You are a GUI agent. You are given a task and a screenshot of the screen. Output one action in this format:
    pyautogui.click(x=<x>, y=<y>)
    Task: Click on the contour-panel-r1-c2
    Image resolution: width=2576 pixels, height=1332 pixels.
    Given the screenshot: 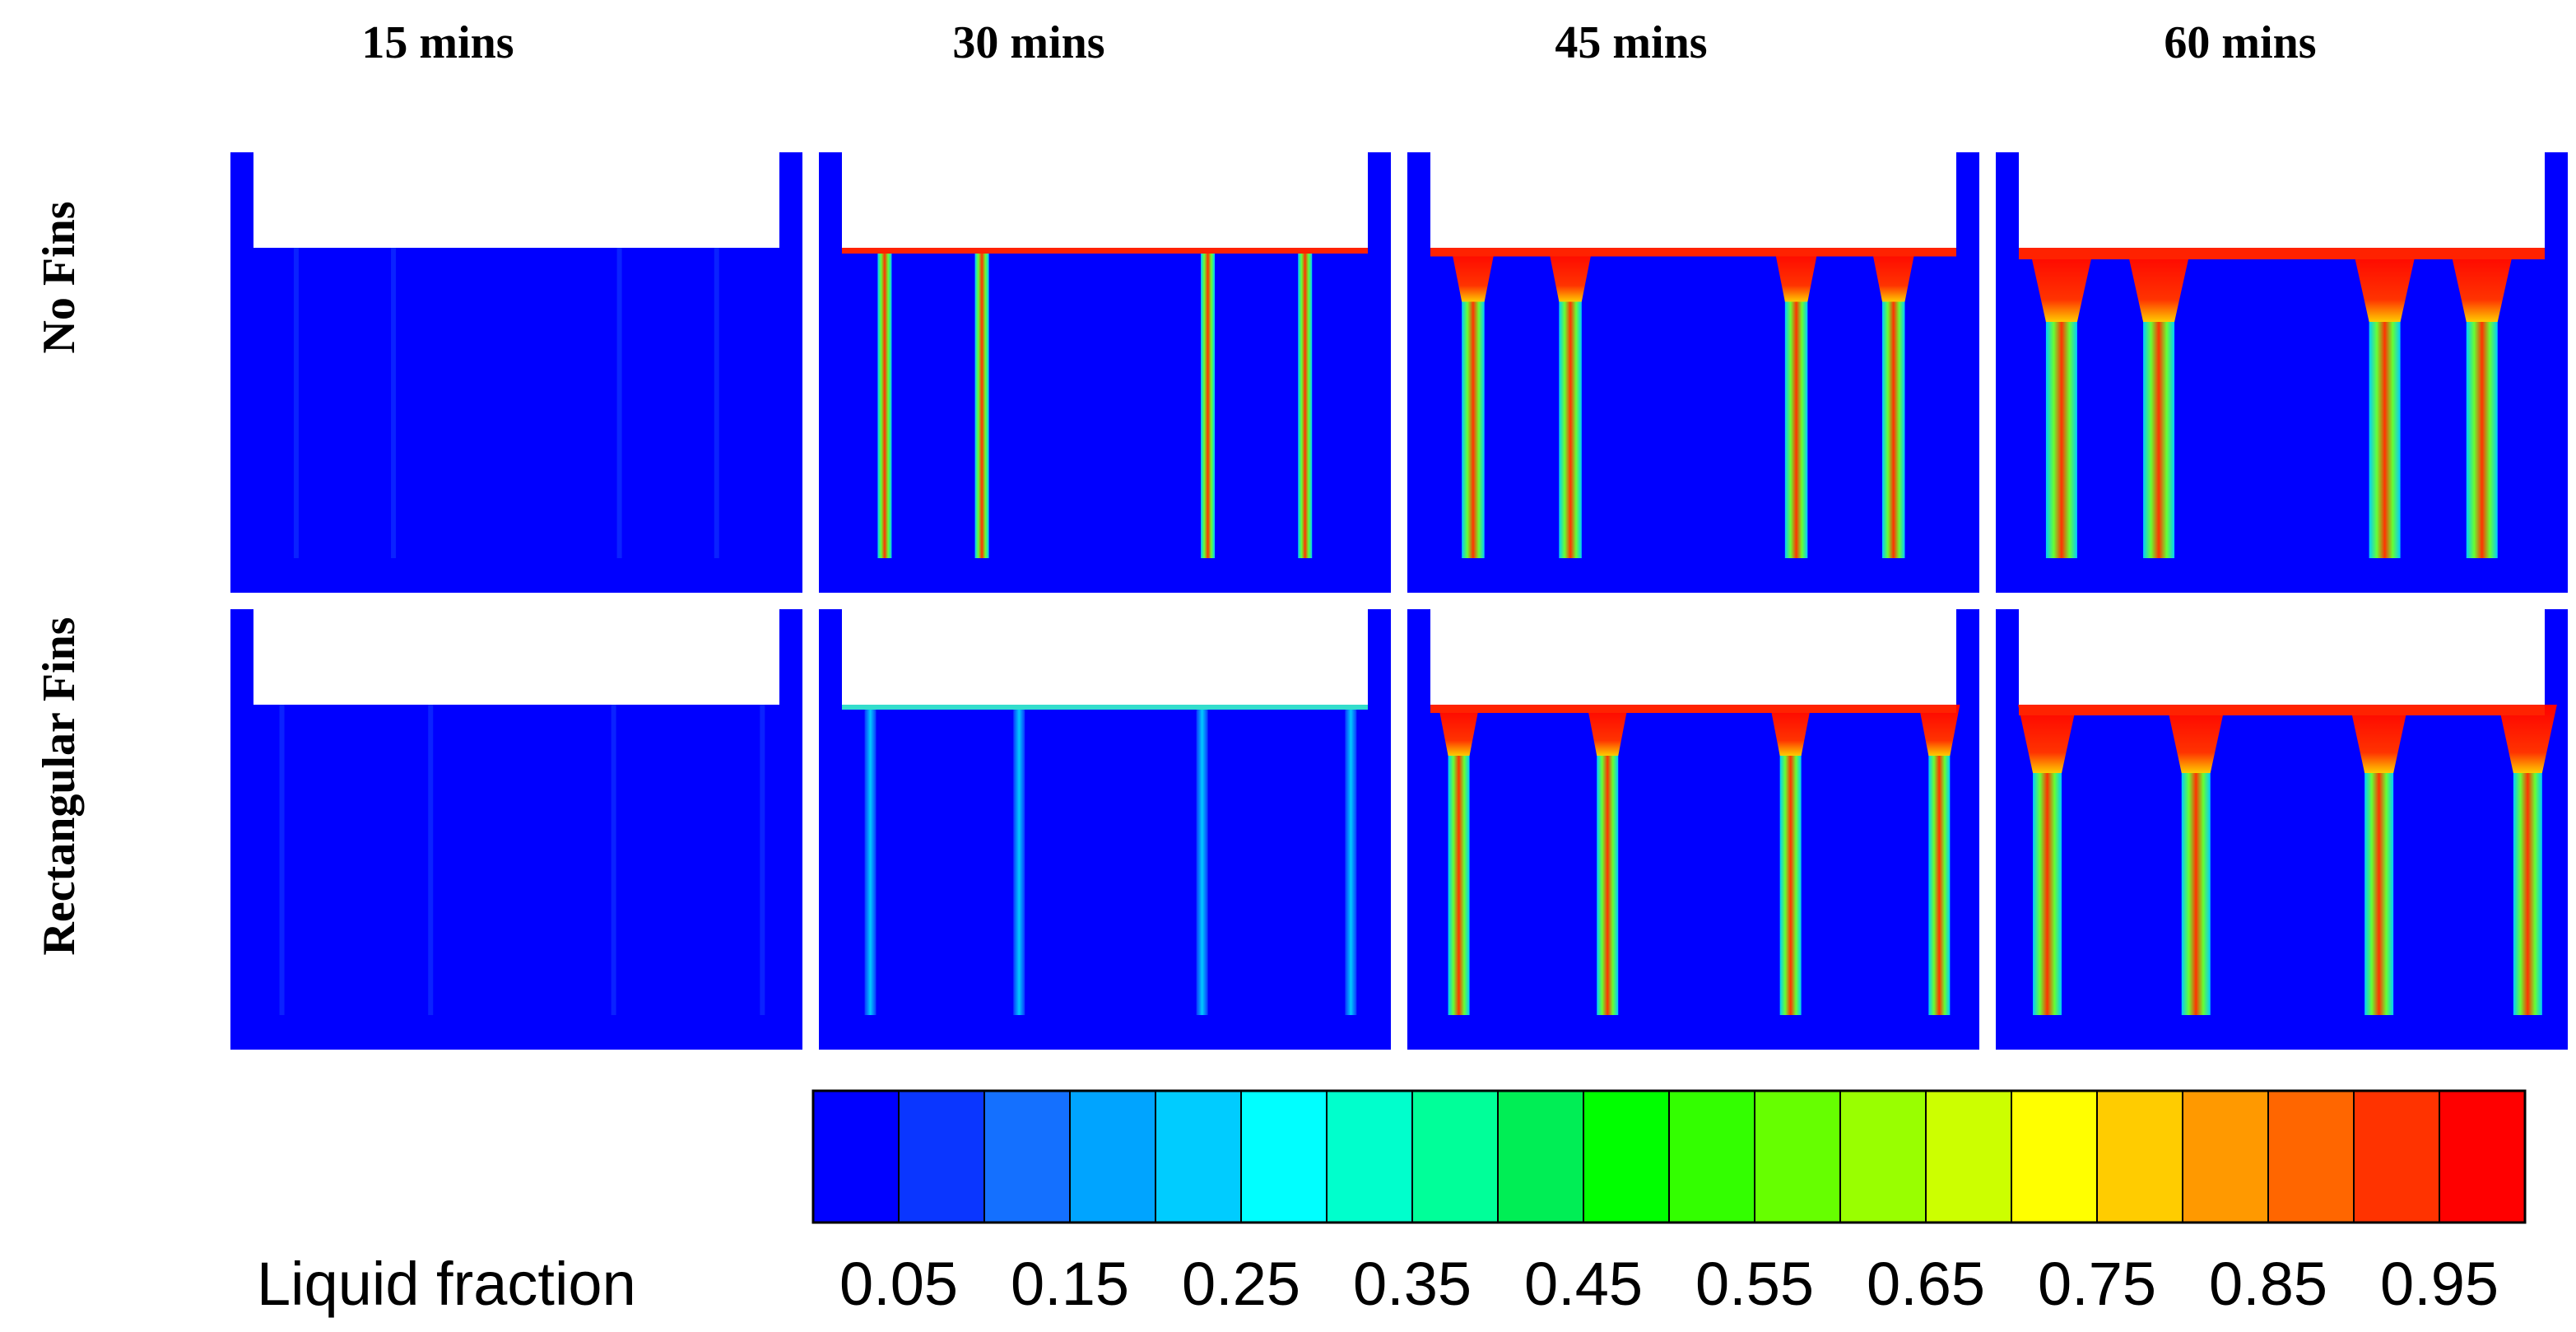 What is the action you would take?
    pyautogui.click(x=1693, y=830)
    